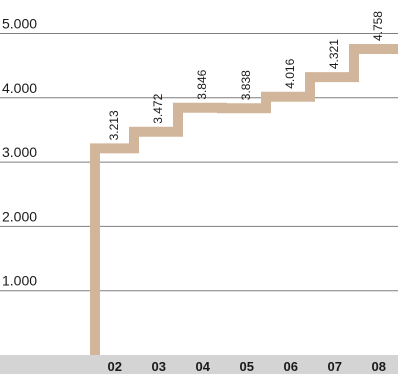 The image size is (398, 374). I want to click on y-tick-label: 4.000, so click(19, 88).